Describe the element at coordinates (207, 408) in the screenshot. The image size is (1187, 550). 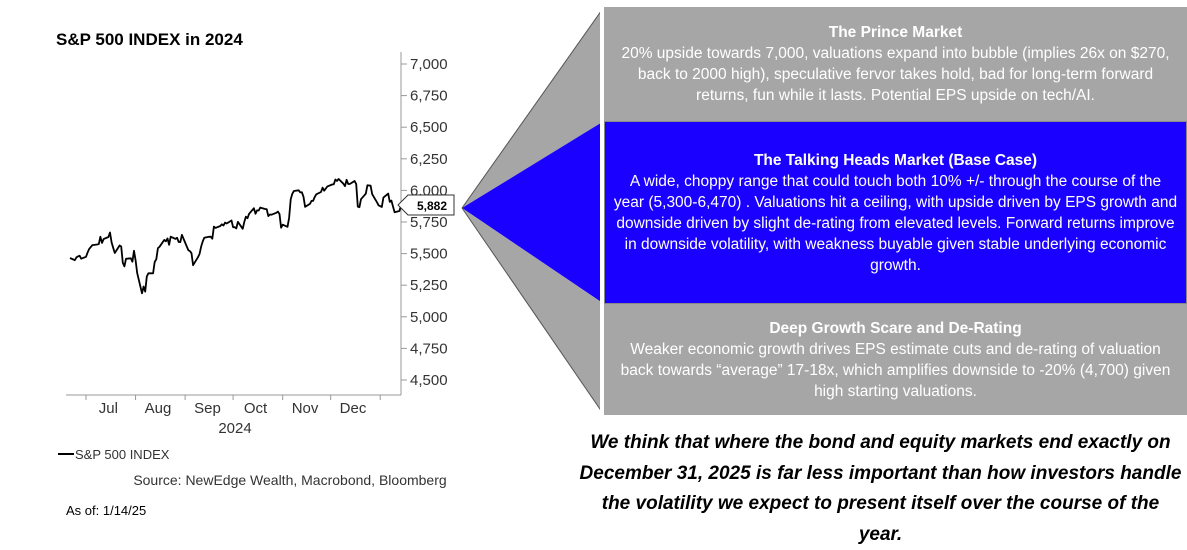
I see `x-tick-label: Sep` at that location.